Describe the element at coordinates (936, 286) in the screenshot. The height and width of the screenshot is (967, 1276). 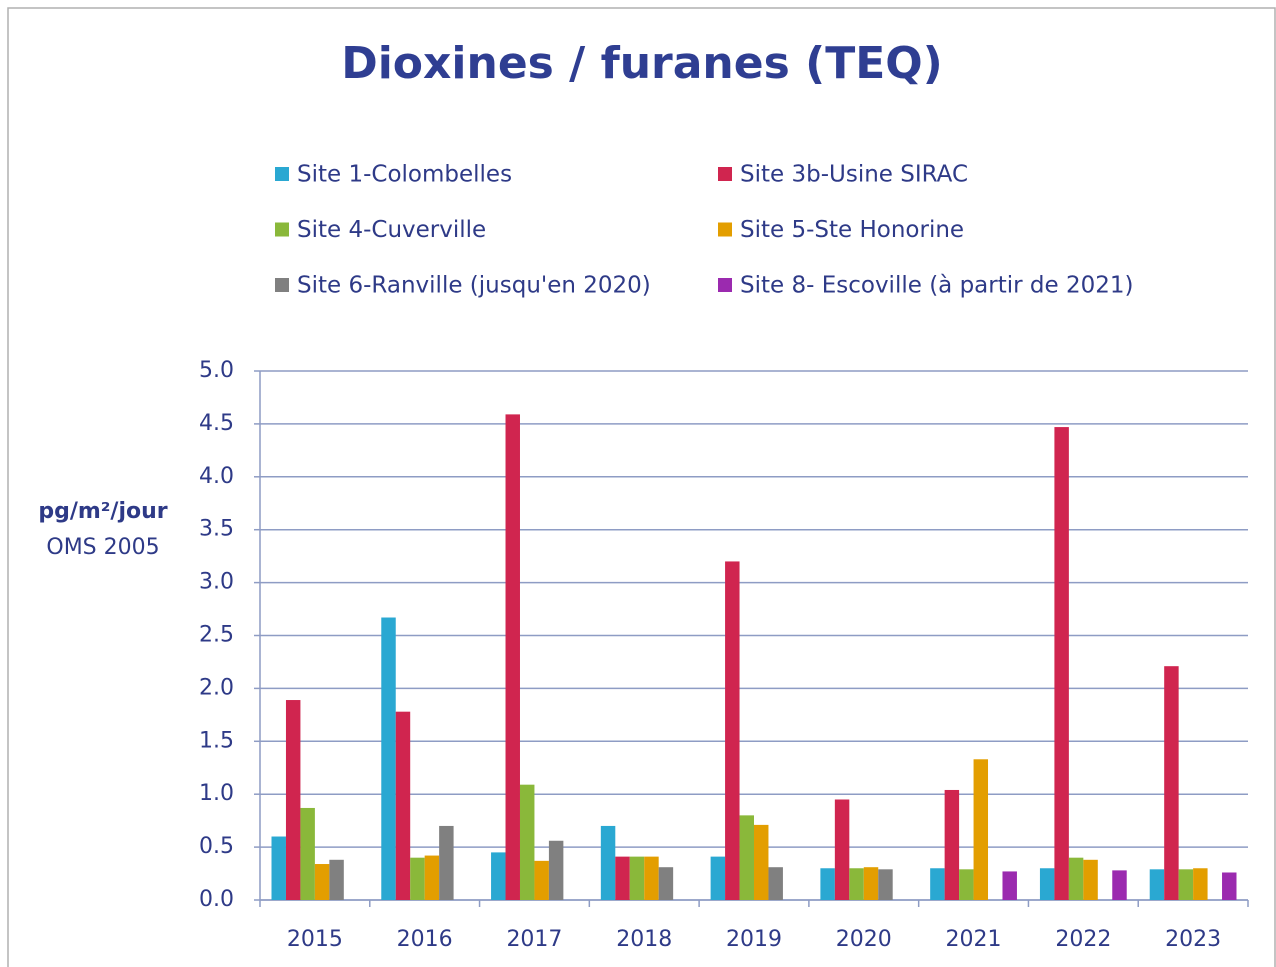
I see `legend-label: Site 8- Escoville (à partir de 2021)` at that location.